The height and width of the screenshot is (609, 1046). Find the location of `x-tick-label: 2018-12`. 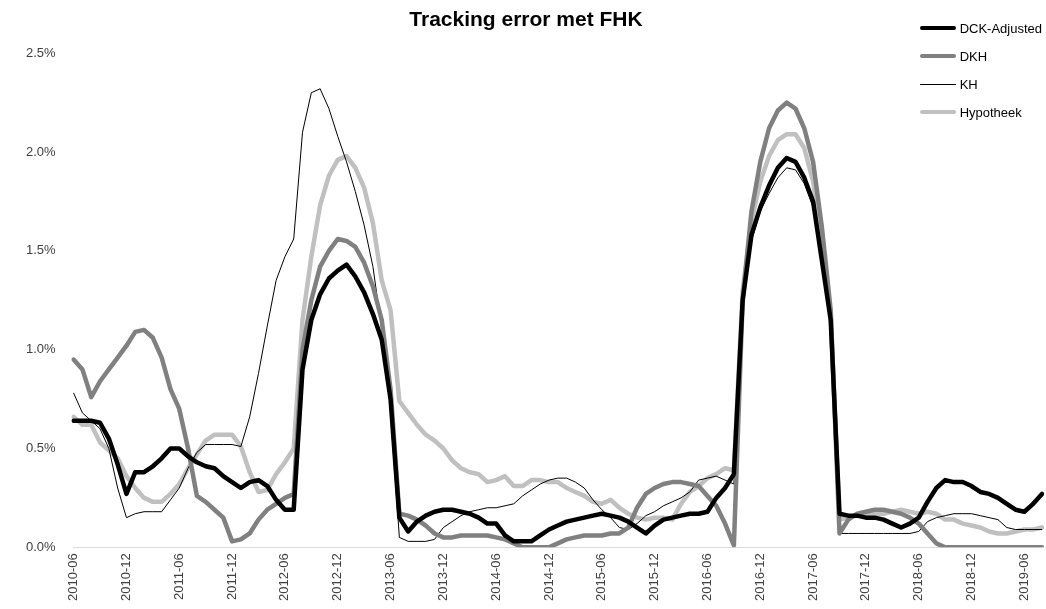

x-tick-label: 2018-12 is located at coordinates (971, 577).